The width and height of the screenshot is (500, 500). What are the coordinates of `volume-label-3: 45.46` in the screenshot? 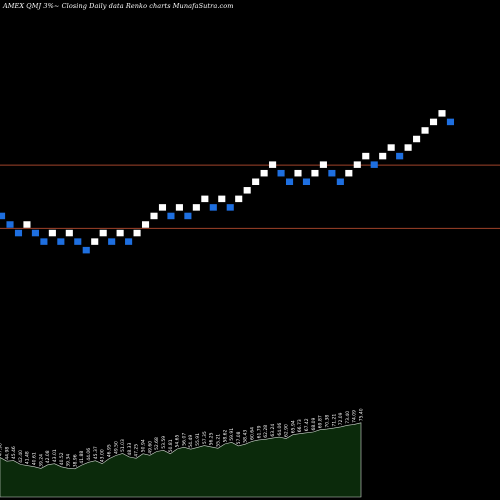 It's located at (14, 452).